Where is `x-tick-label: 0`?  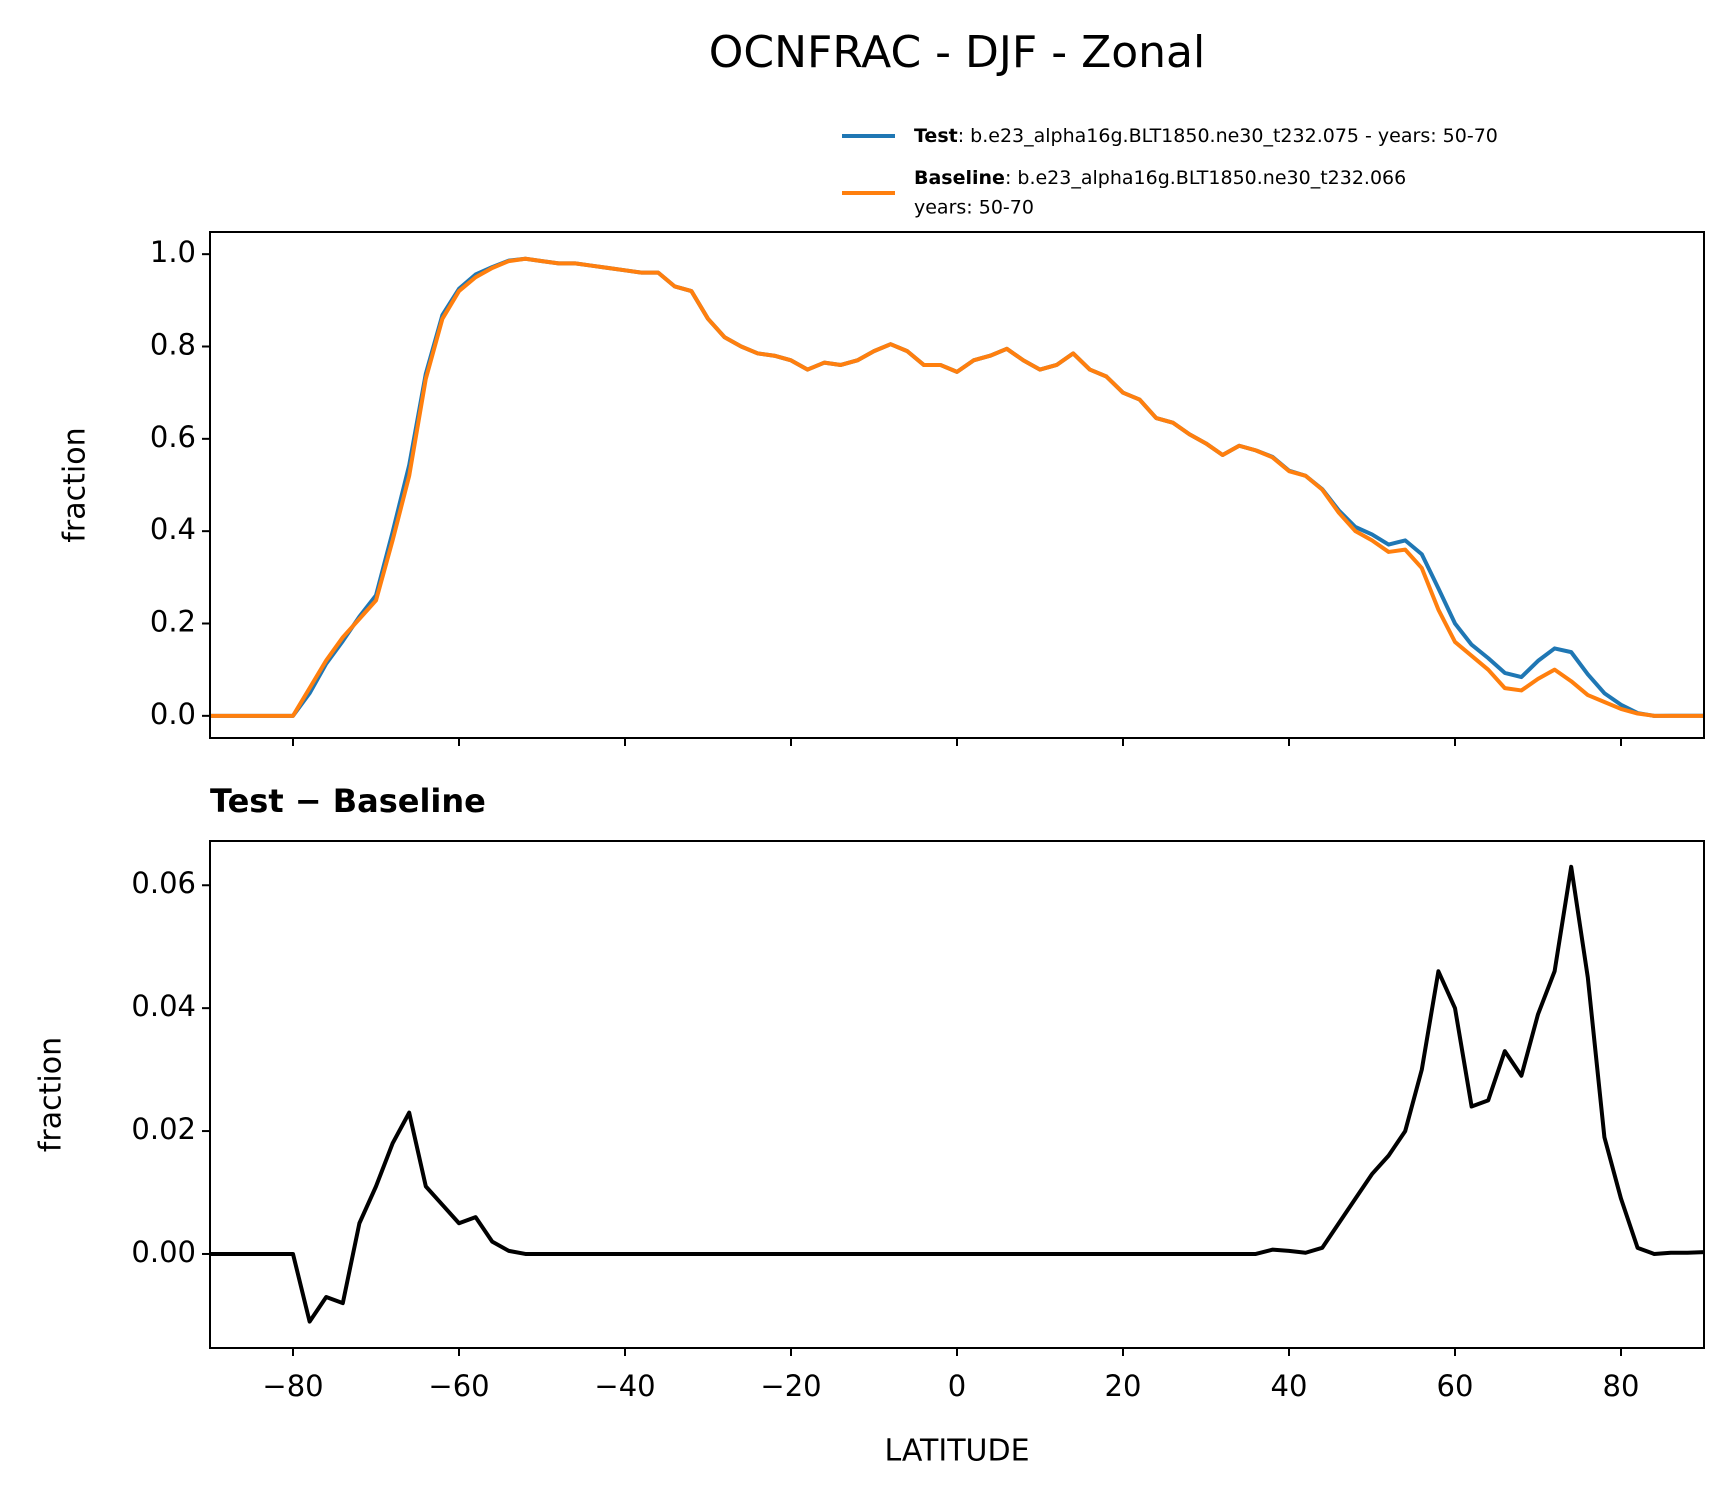 x-tick-label: 0 is located at coordinates (957, 1386).